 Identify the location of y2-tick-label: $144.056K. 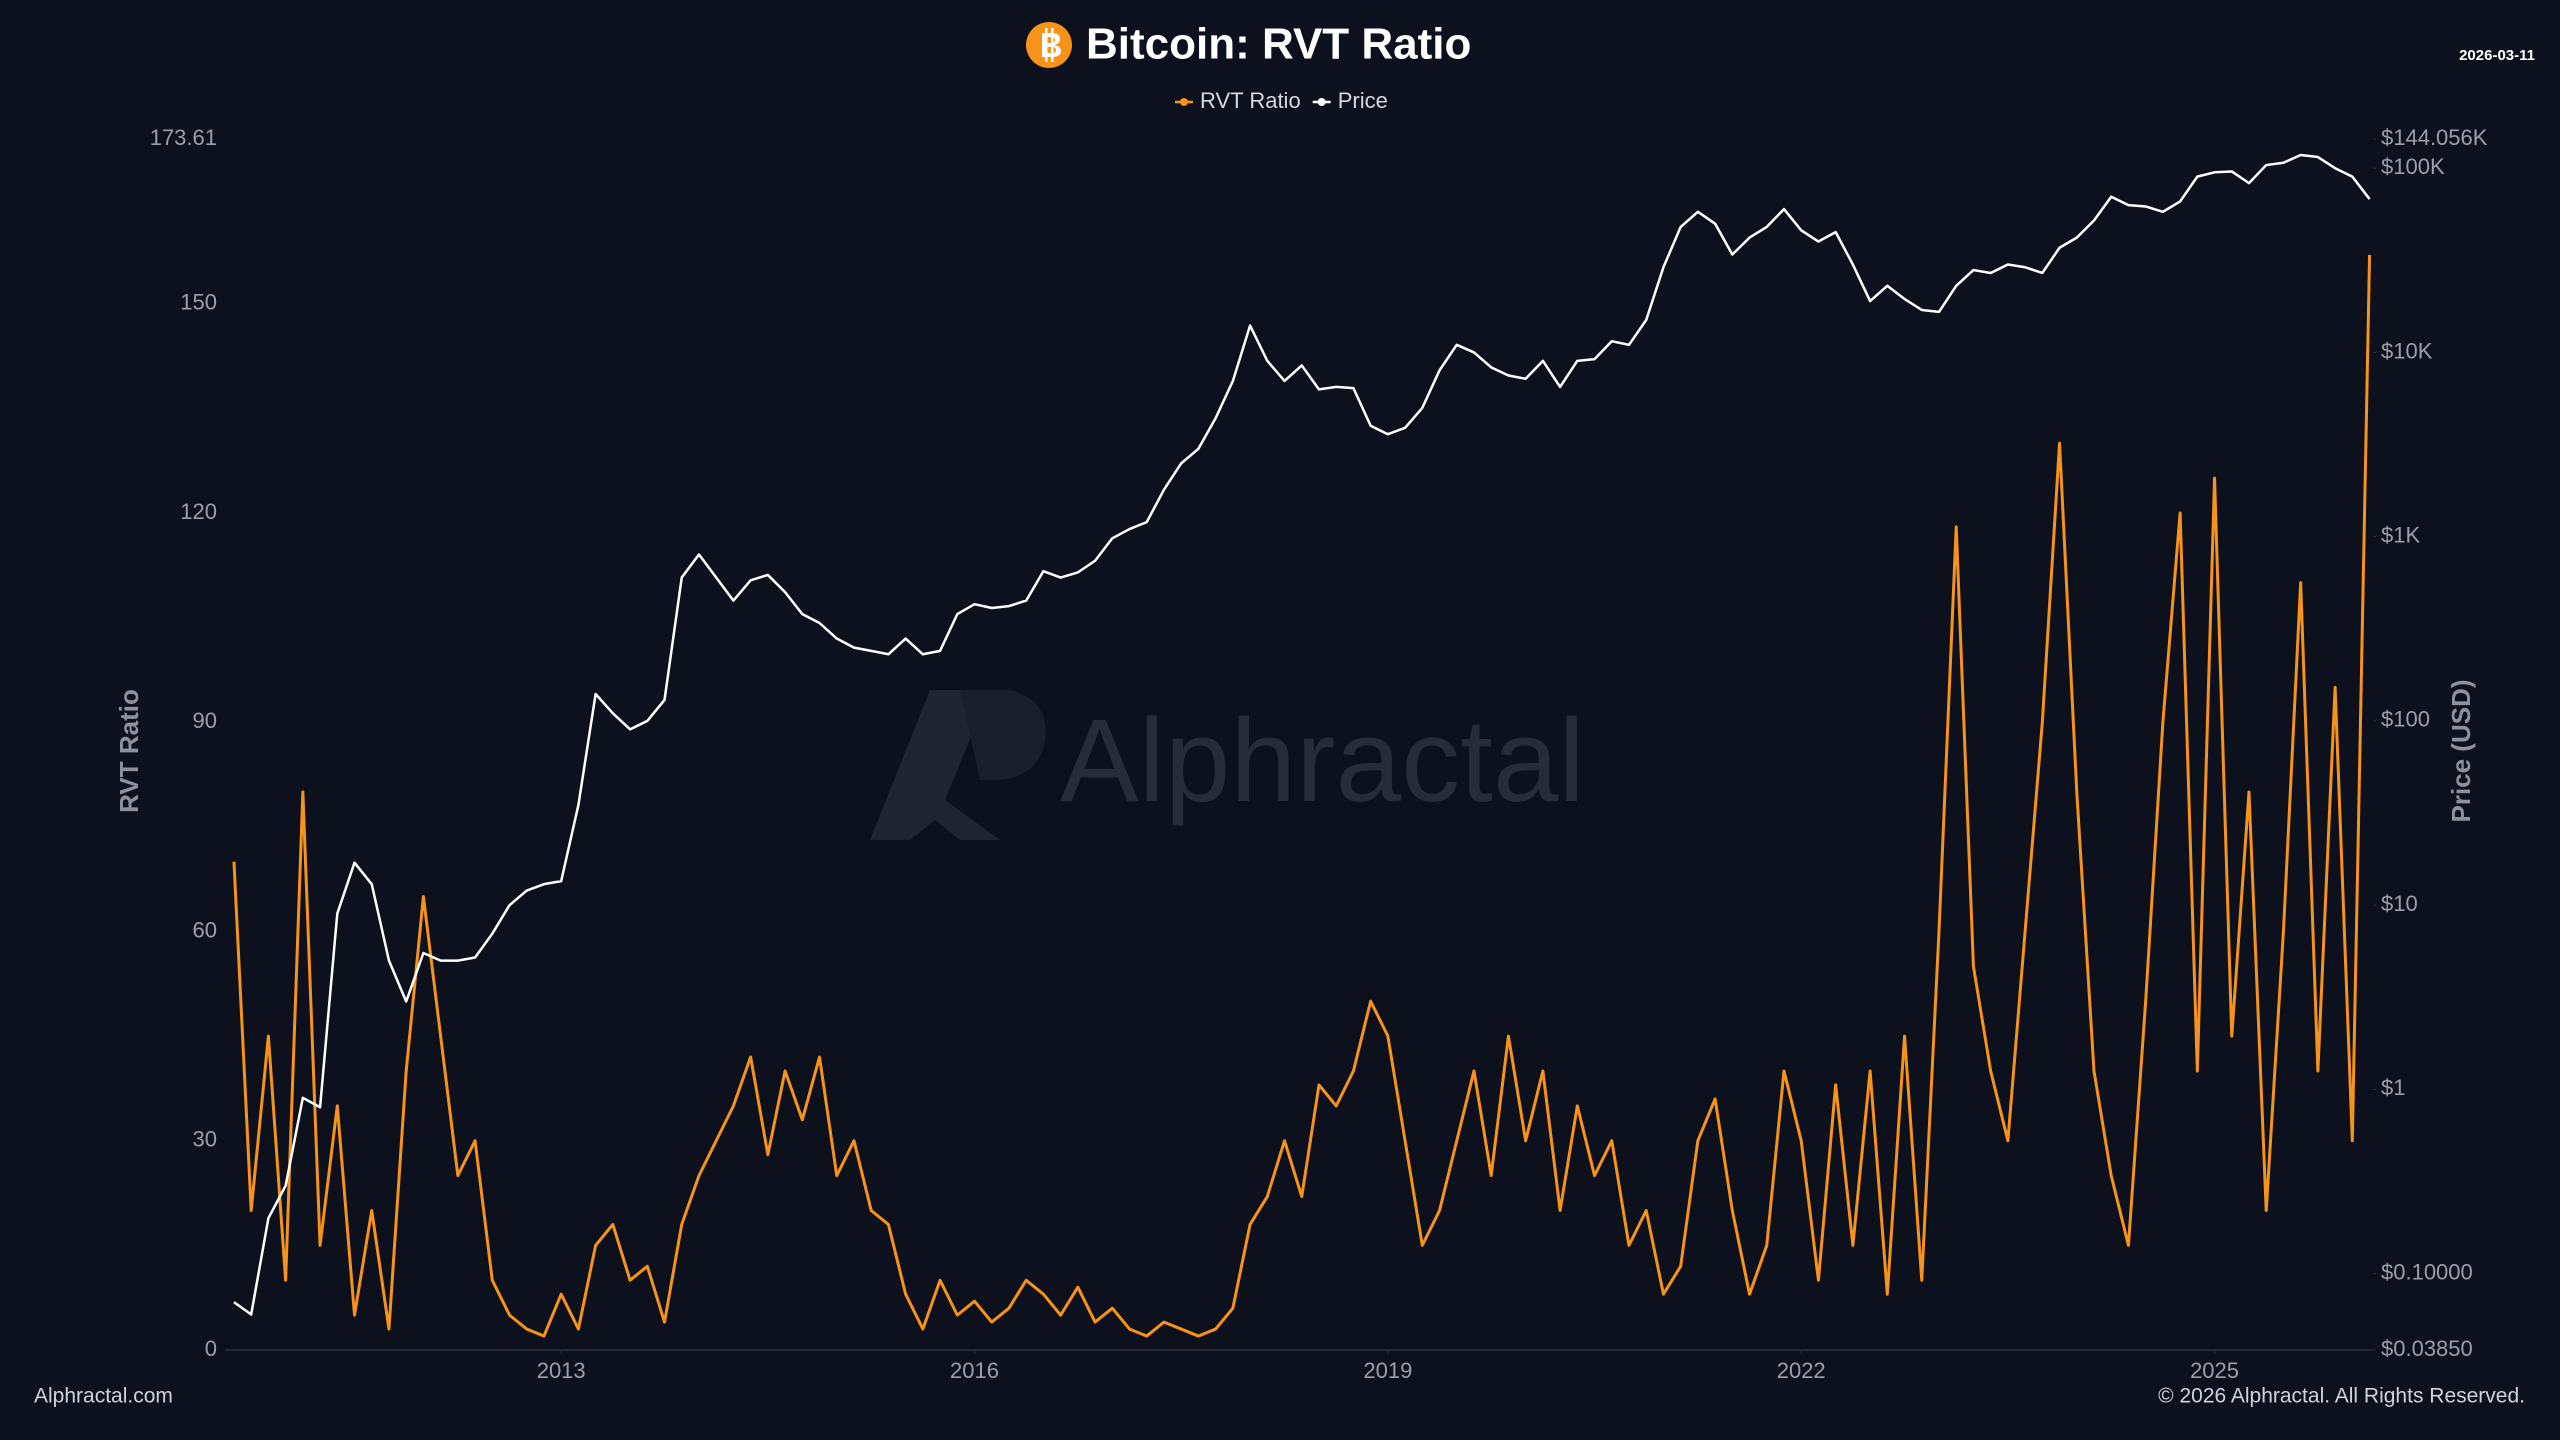
(2434, 137).